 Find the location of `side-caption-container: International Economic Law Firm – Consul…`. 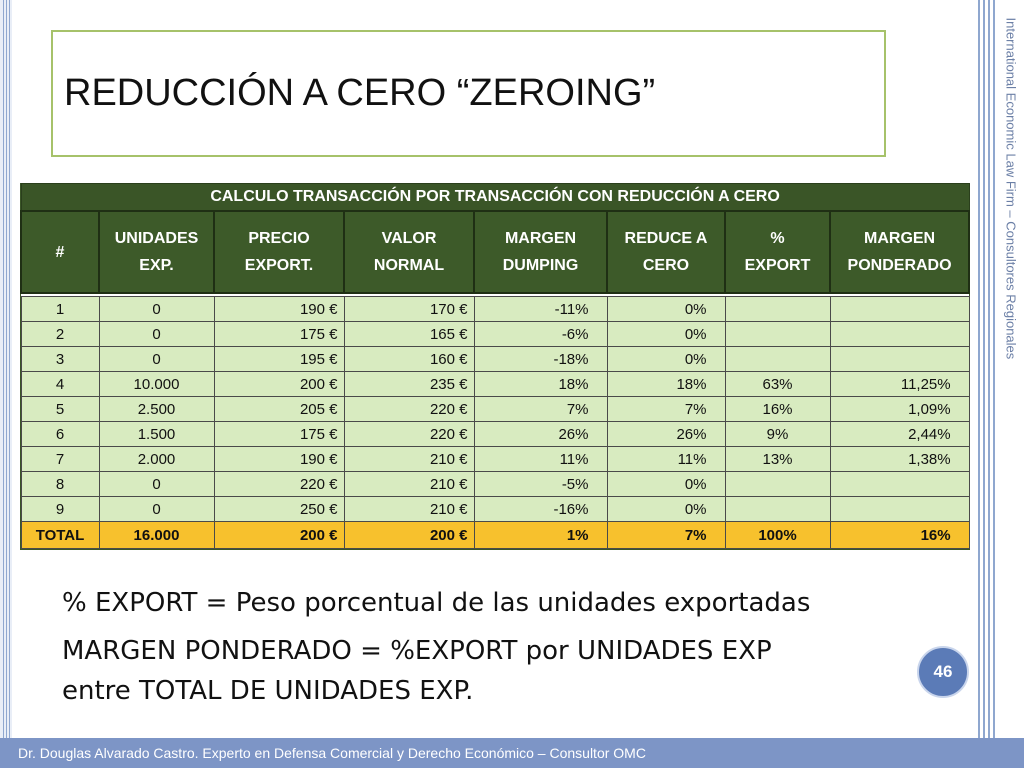

side-caption-container: International Economic Law Firm – Consul… is located at coordinates (1012, 239).